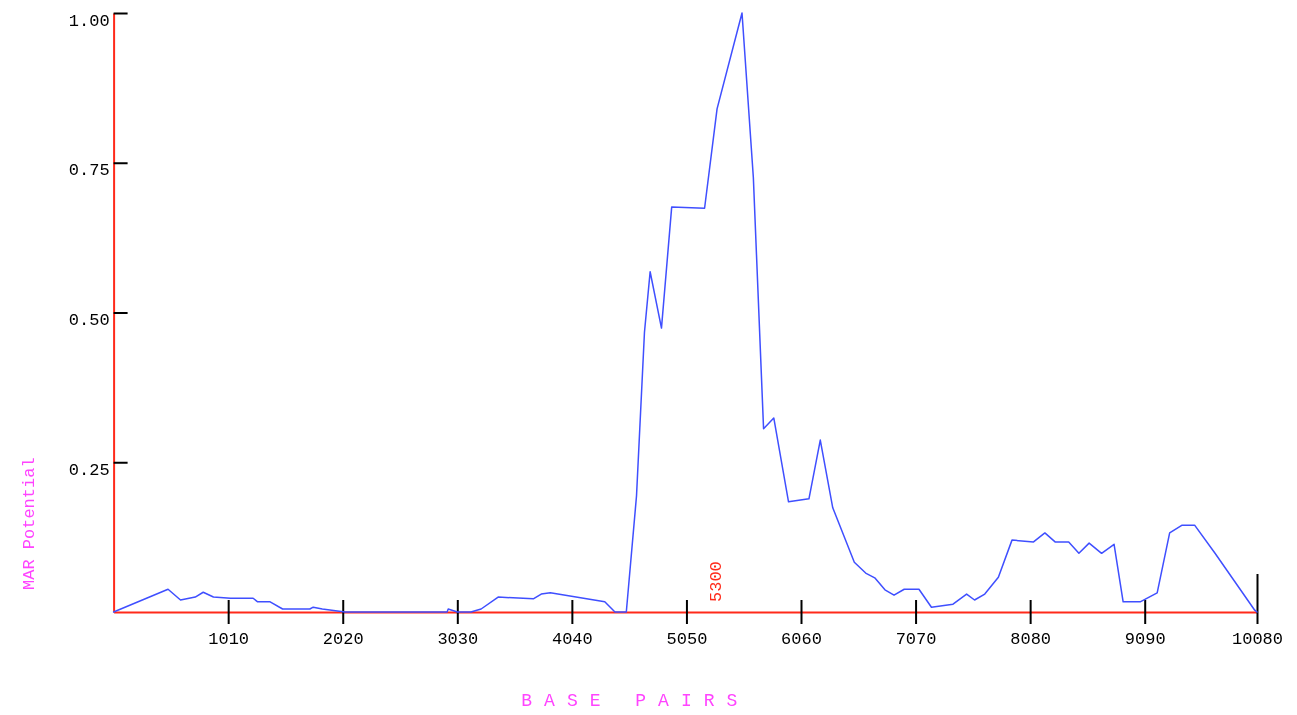  Describe the element at coordinates (572, 639) in the screenshot. I see `x-tick-label: 4040` at that location.